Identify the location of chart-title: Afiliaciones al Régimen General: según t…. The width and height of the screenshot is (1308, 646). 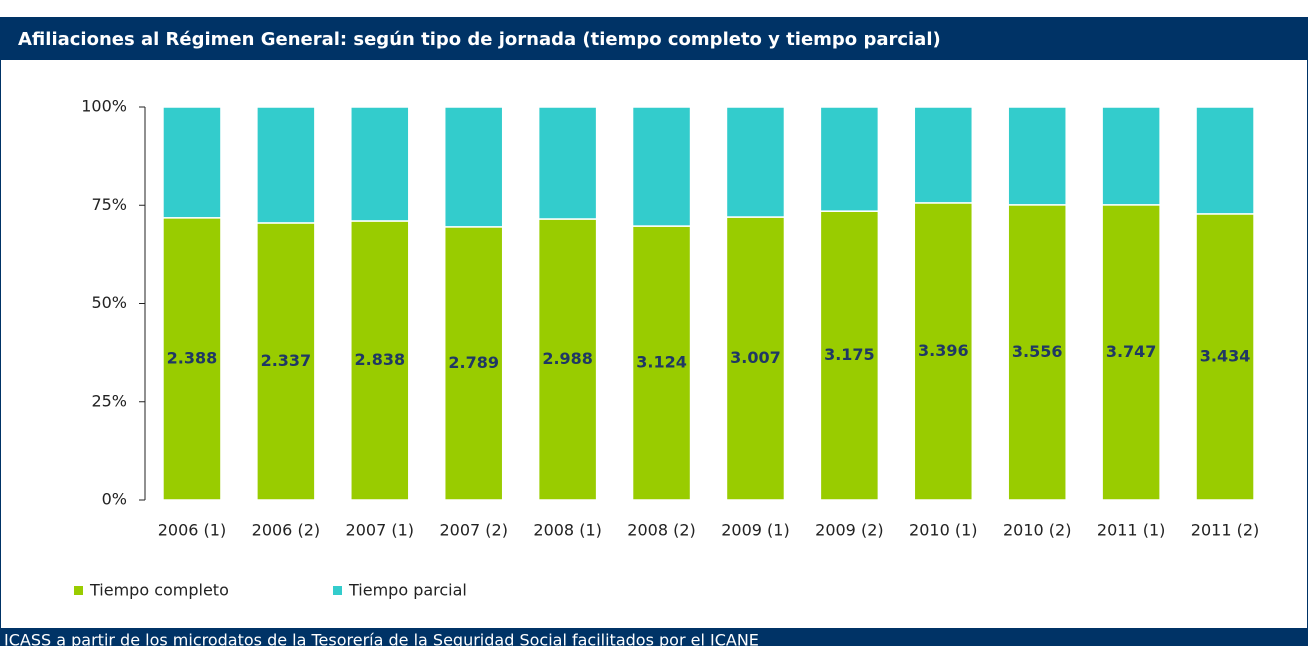
(479, 39).